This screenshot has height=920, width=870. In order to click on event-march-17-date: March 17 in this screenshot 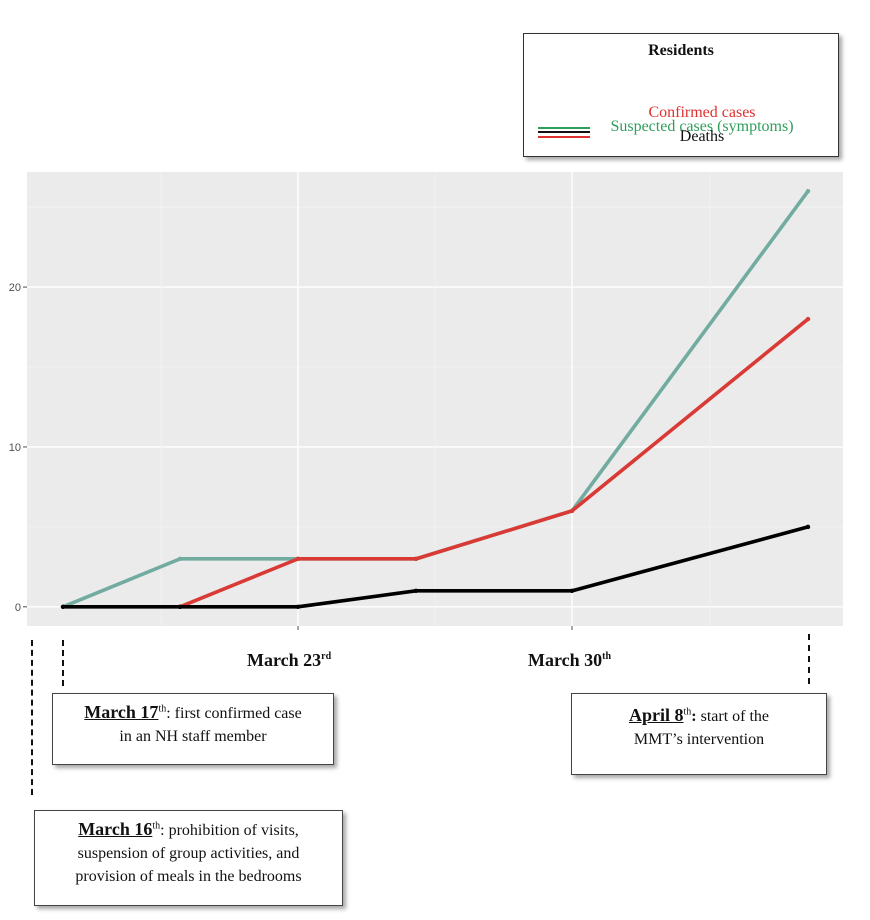, I will do `click(121, 712)`.